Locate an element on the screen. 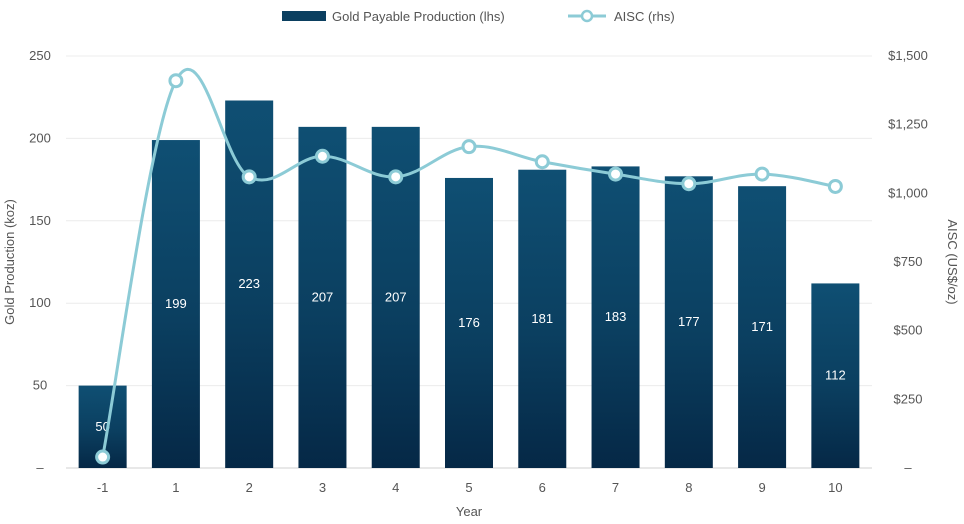  x-tick-label: 6 is located at coordinates (542, 487).